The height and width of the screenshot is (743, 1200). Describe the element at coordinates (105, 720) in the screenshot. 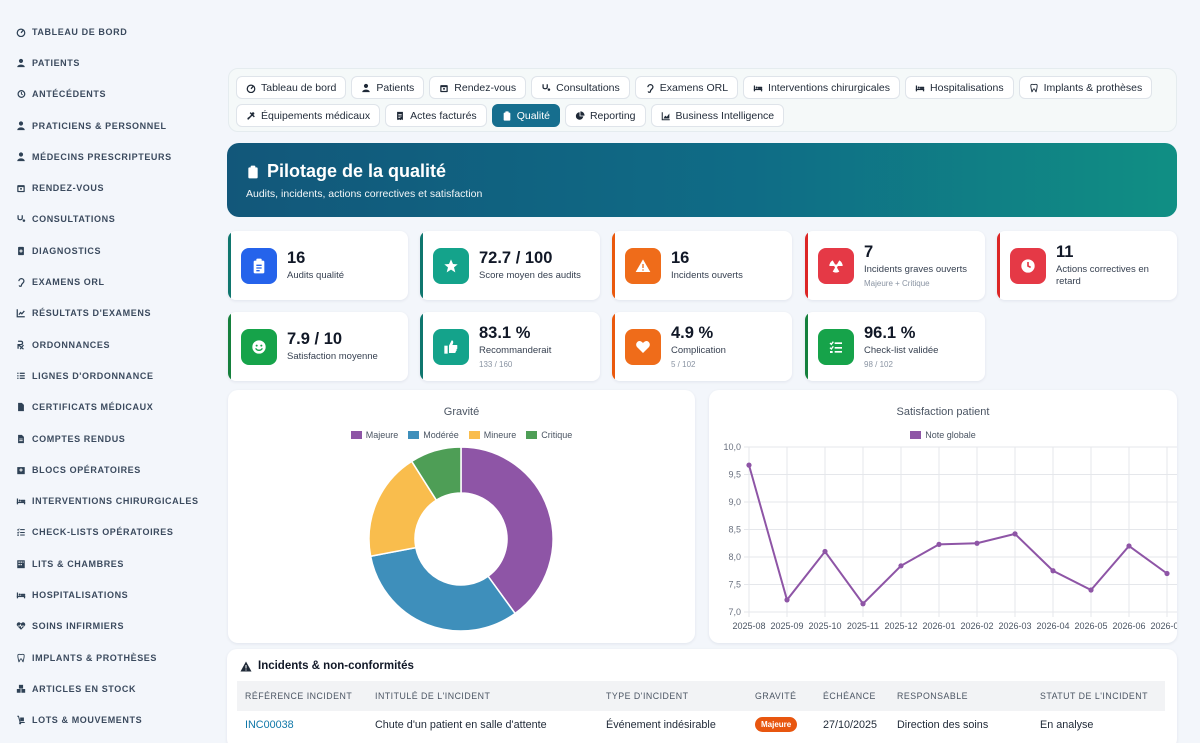

I see `sidebar-item: LOTS & MOUVEMENTS` at that location.